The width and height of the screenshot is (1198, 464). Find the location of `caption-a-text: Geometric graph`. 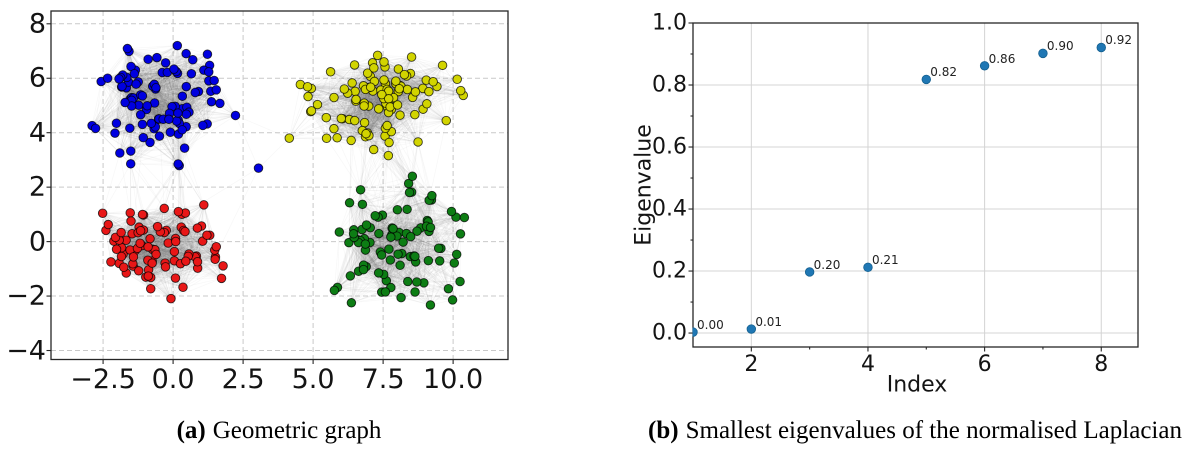

caption-a-text: Geometric graph is located at coordinates (297, 430).